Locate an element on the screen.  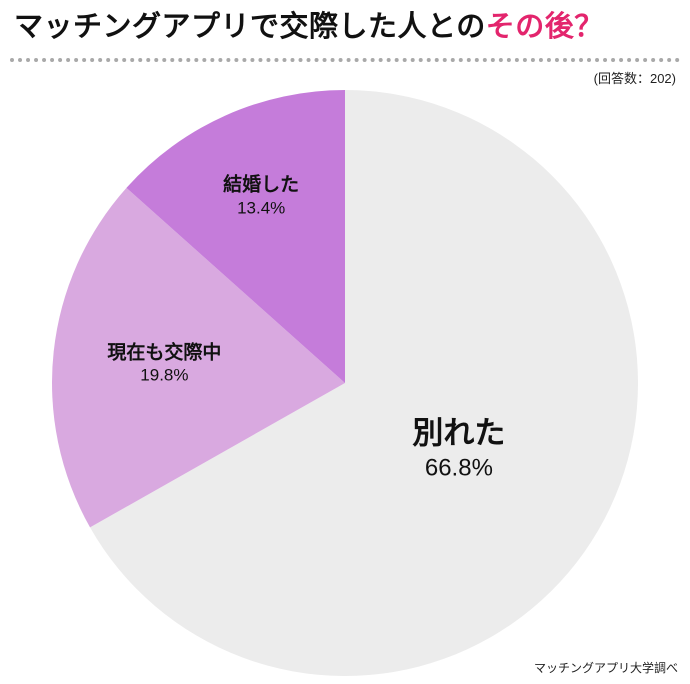
page-title: マッチングアプリで交際した人とのその後？ is located at coordinates (345, 27).